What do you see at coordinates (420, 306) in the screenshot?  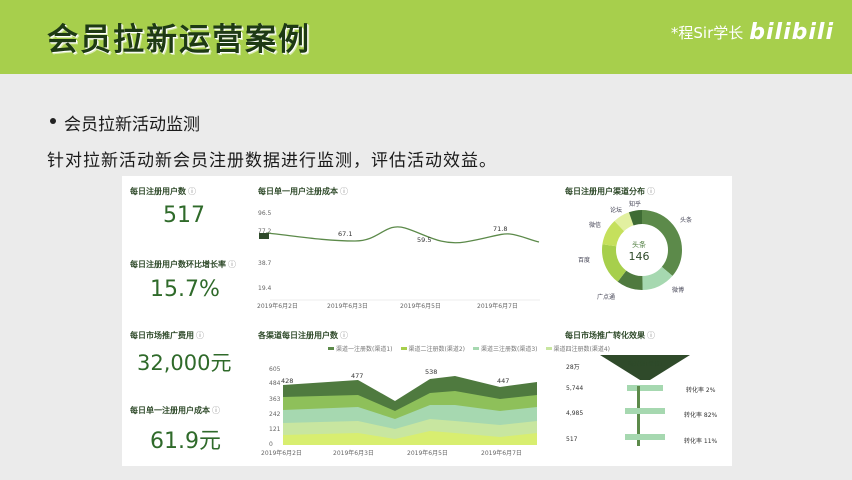 I see `line-x-tick: 2019年6月5日` at bounding box center [420, 306].